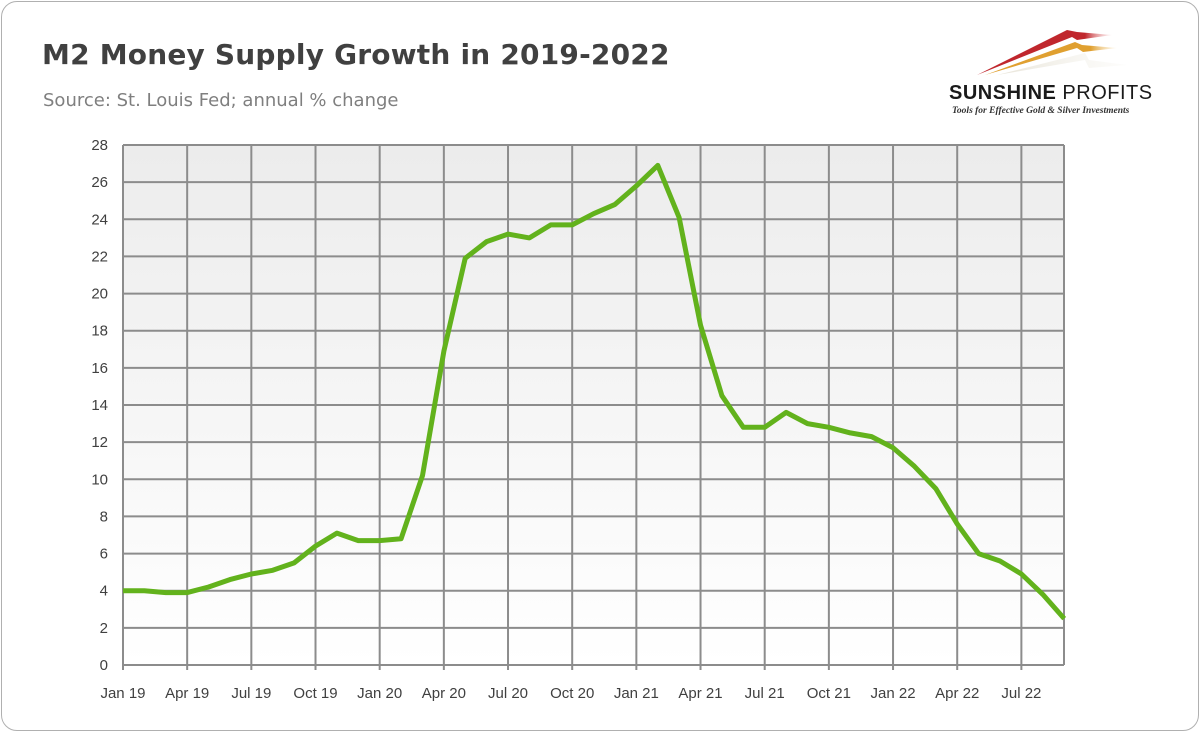 The width and height of the screenshot is (1200, 733). What do you see at coordinates (99, 219) in the screenshot?
I see `y-tick-label: 24` at bounding box center [99, 219].